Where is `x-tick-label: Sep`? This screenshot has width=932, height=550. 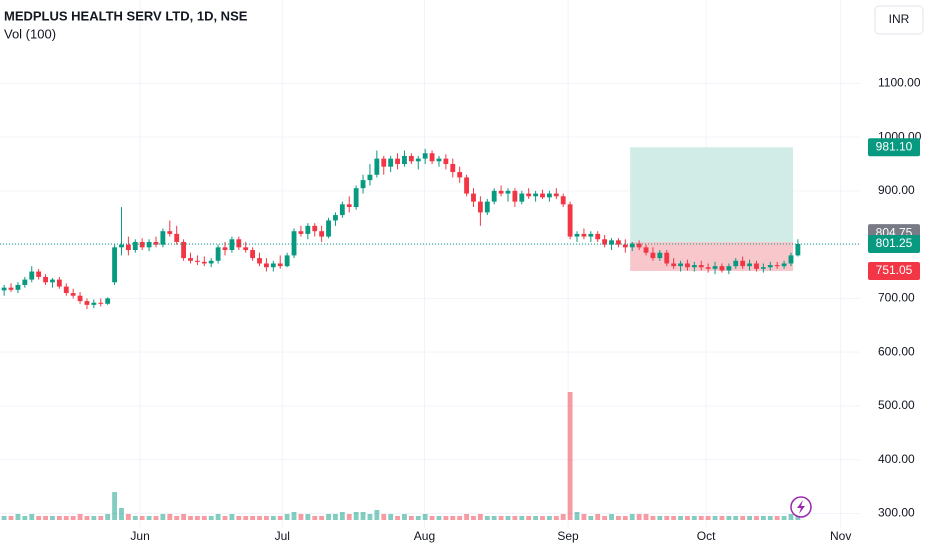
x-tick-label: Sep is located at coordinates (568, 536).